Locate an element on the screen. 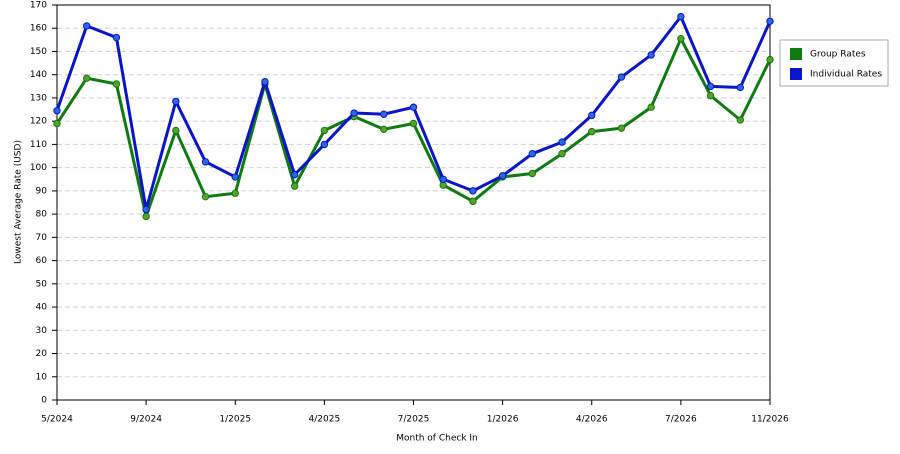 This screenshot has height=454, width=900. y-tick-label: 90 is located at coordinates (42, 191).